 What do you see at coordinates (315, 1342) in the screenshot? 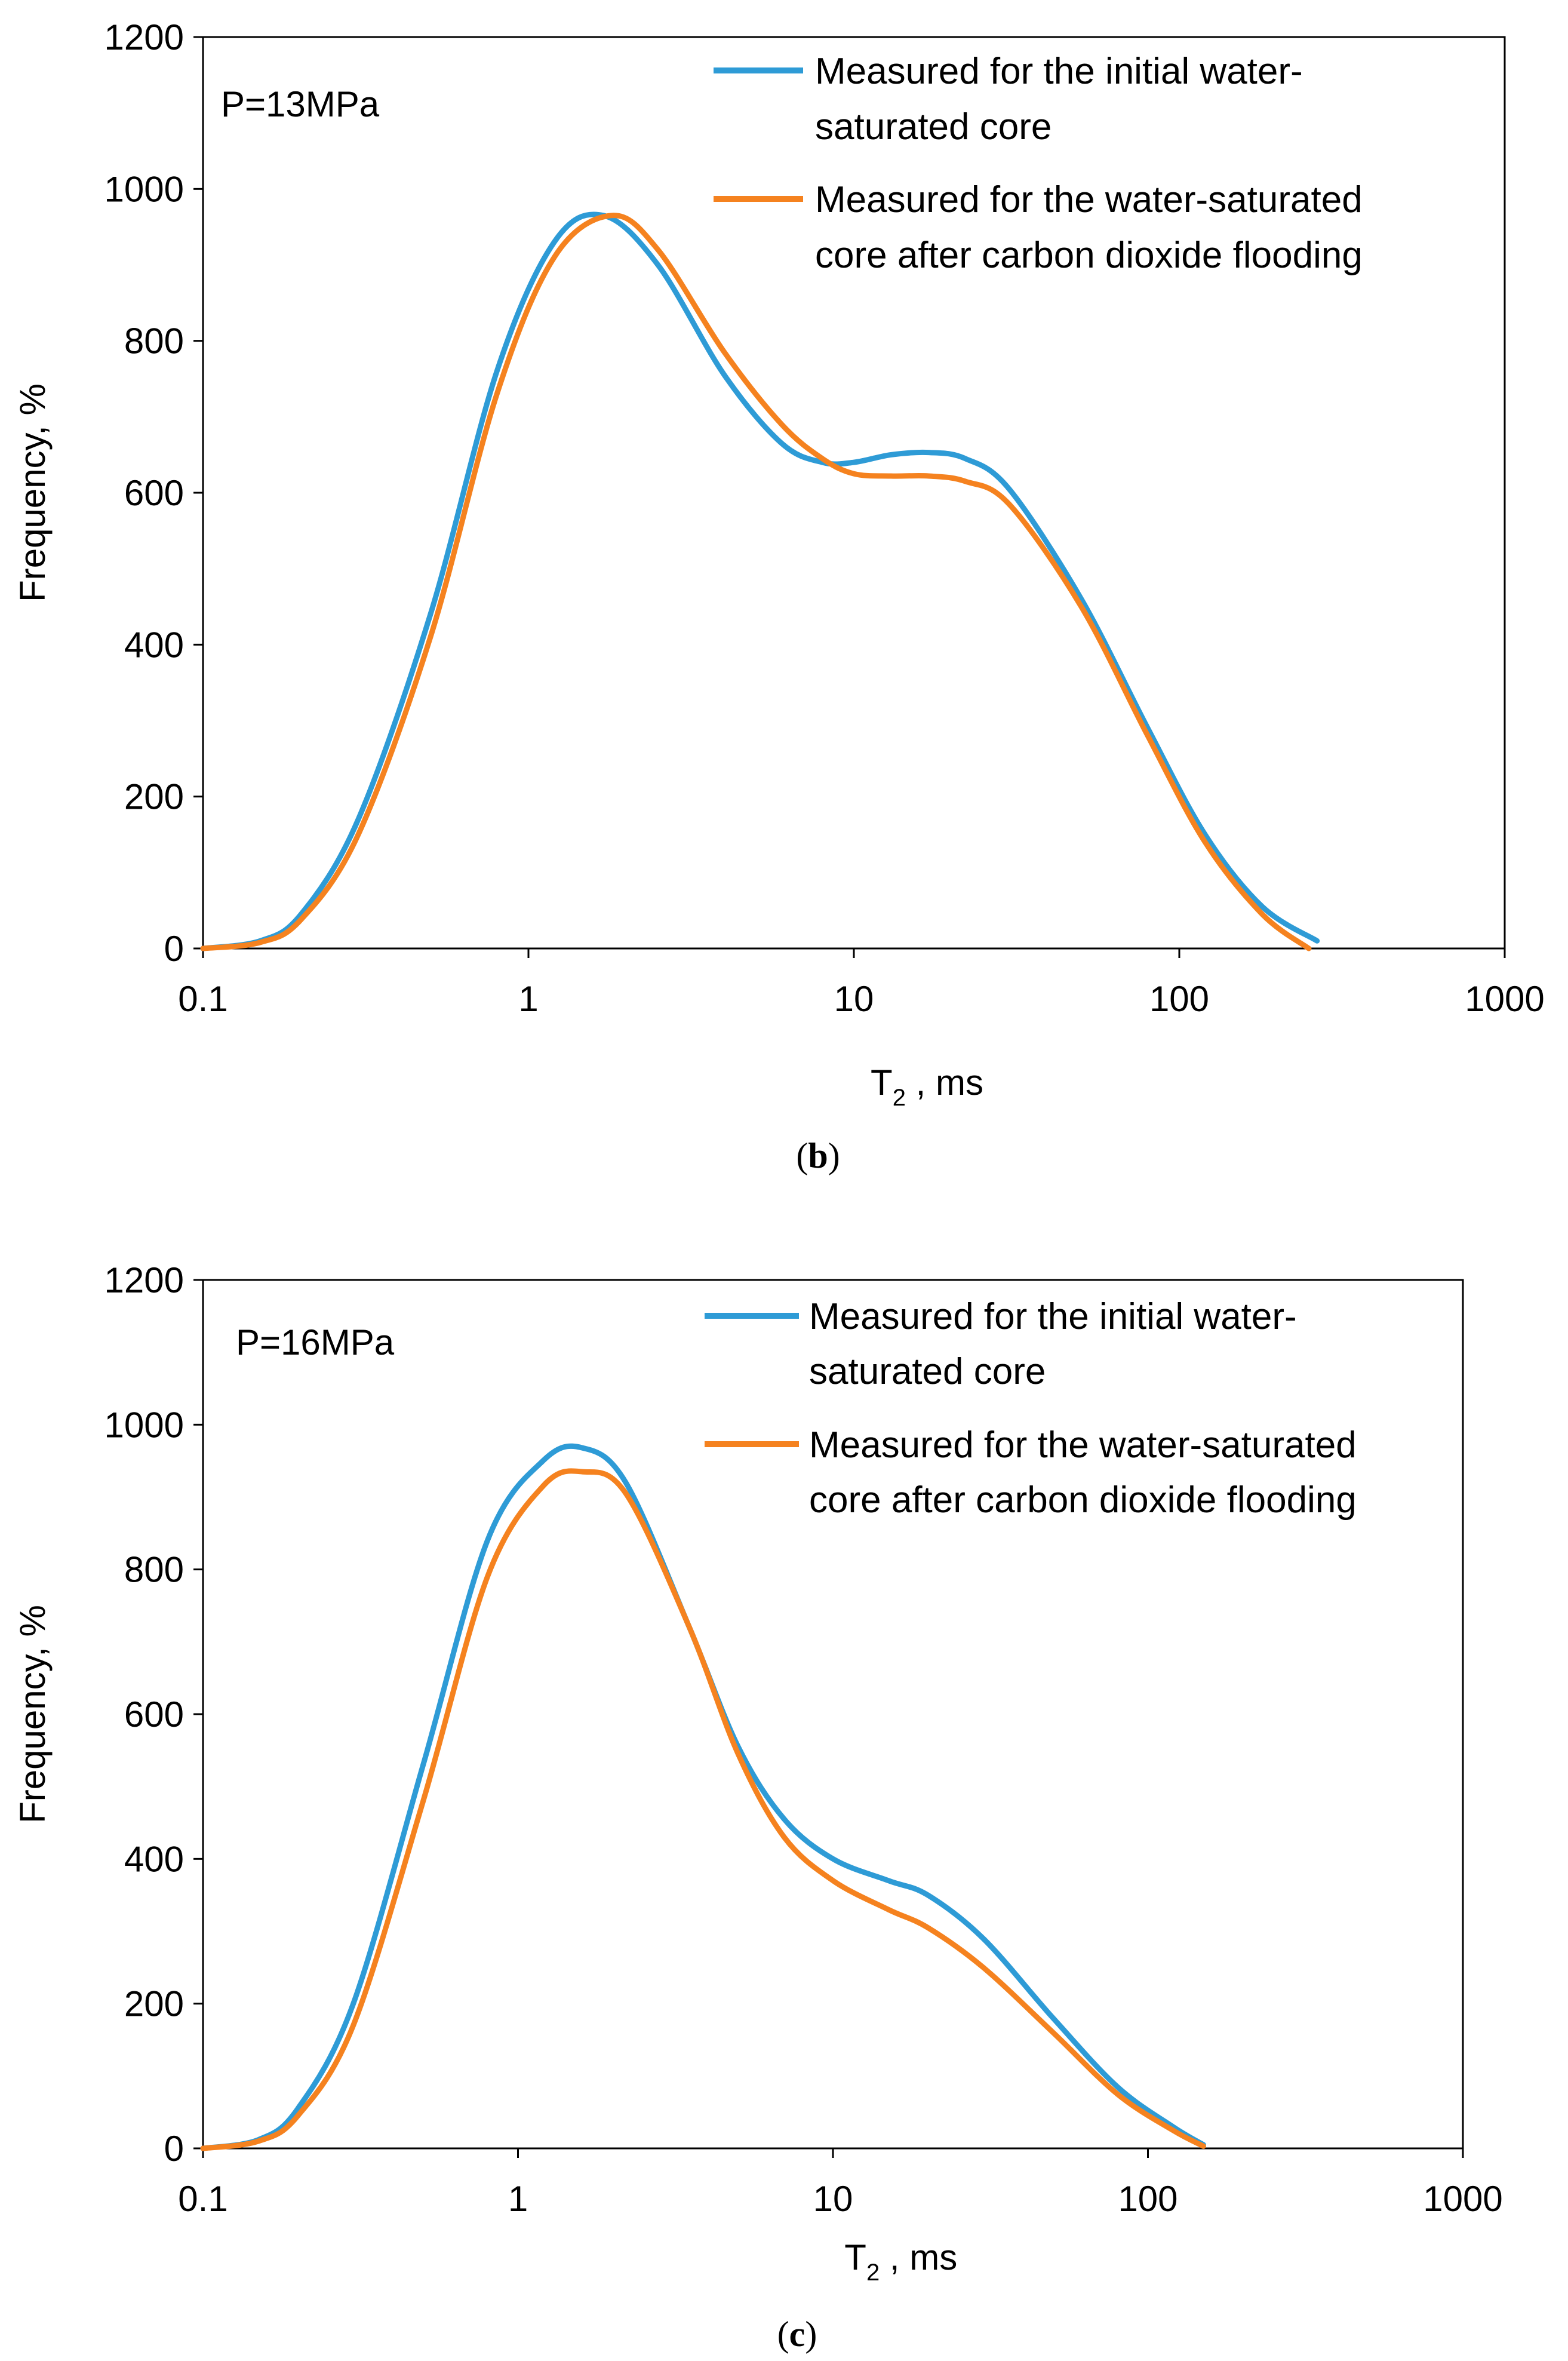
I see `pressure-annotation: P=16MPa` at bounding box center [315, 1342].